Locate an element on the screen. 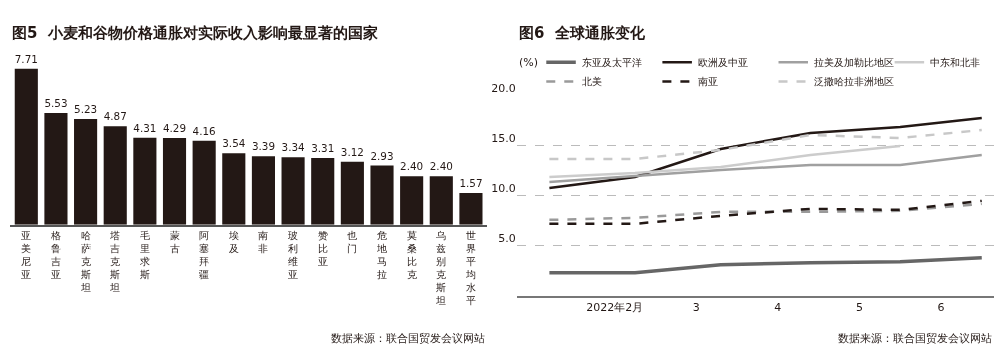 Image resolution: width=1004 pixels, height=352 pixels. data-label: 2.93 is located at coordinates (382, 155).